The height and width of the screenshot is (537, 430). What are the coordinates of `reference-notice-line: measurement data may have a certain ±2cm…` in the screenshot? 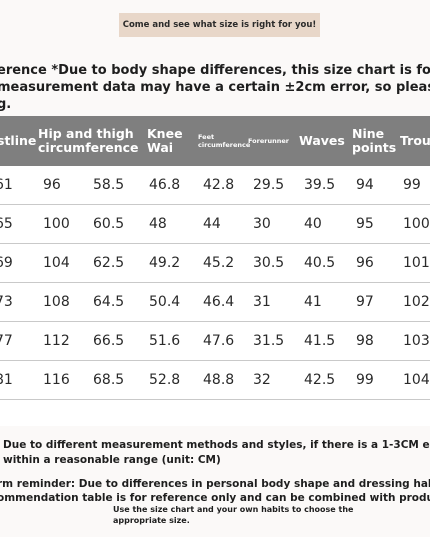 It's located at (215, 87).